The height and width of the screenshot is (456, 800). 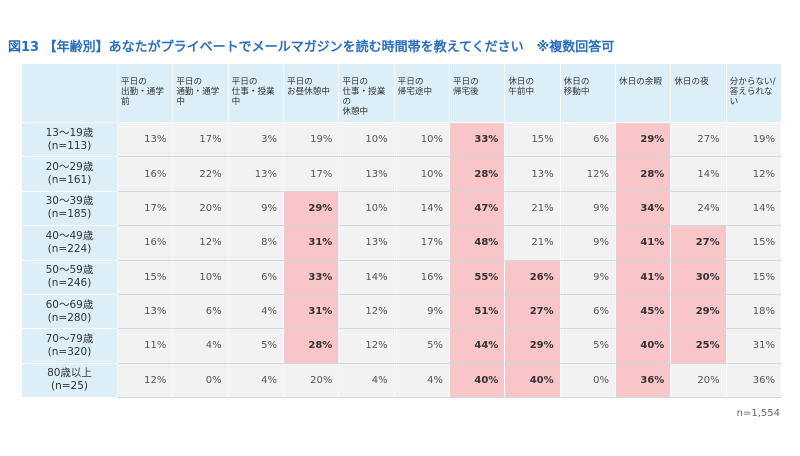 What do you see at coordinates (754, 312) in the screenshot?
I see `table-cell: 18%` at bounding box center [754, 312].